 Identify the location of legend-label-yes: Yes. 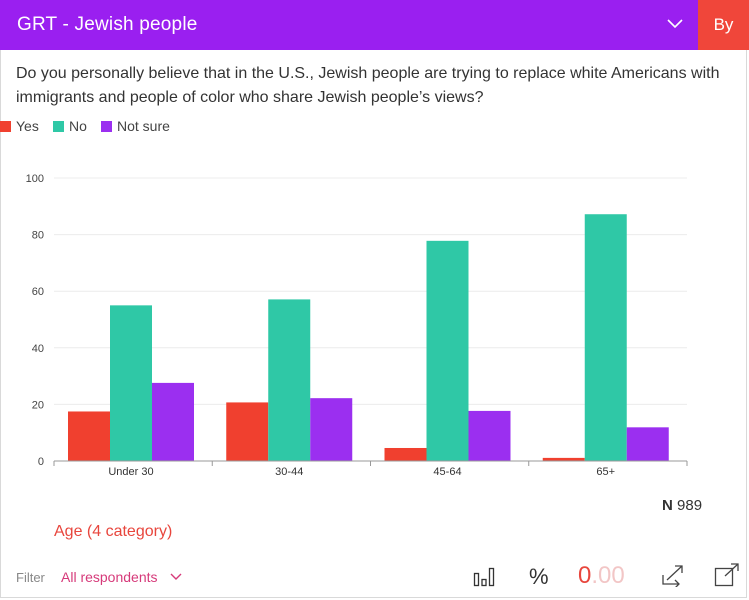
(27, 126).